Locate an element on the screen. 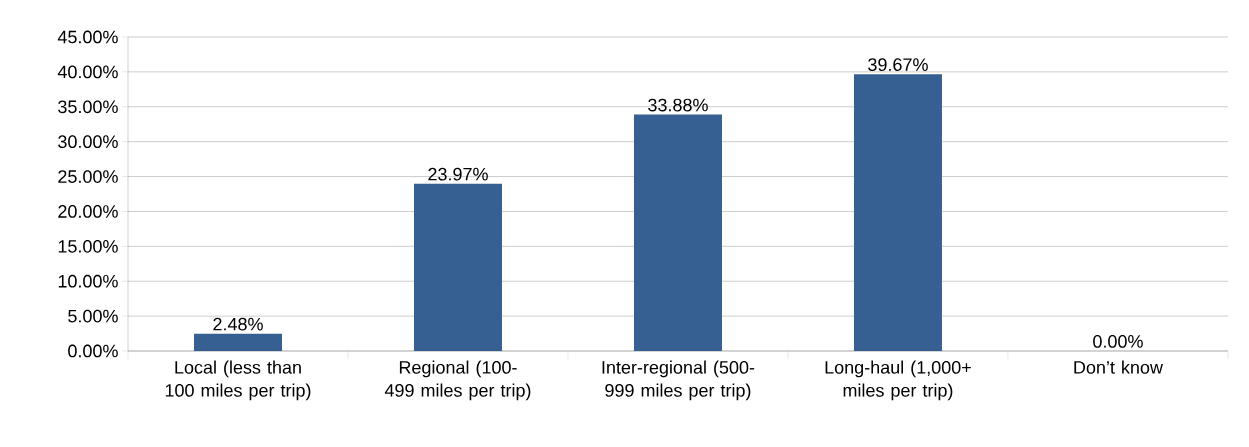 The height and width of the screenshot is (447, 1249). y-tick-label: 25.00% is located at coordinates (88, 176).